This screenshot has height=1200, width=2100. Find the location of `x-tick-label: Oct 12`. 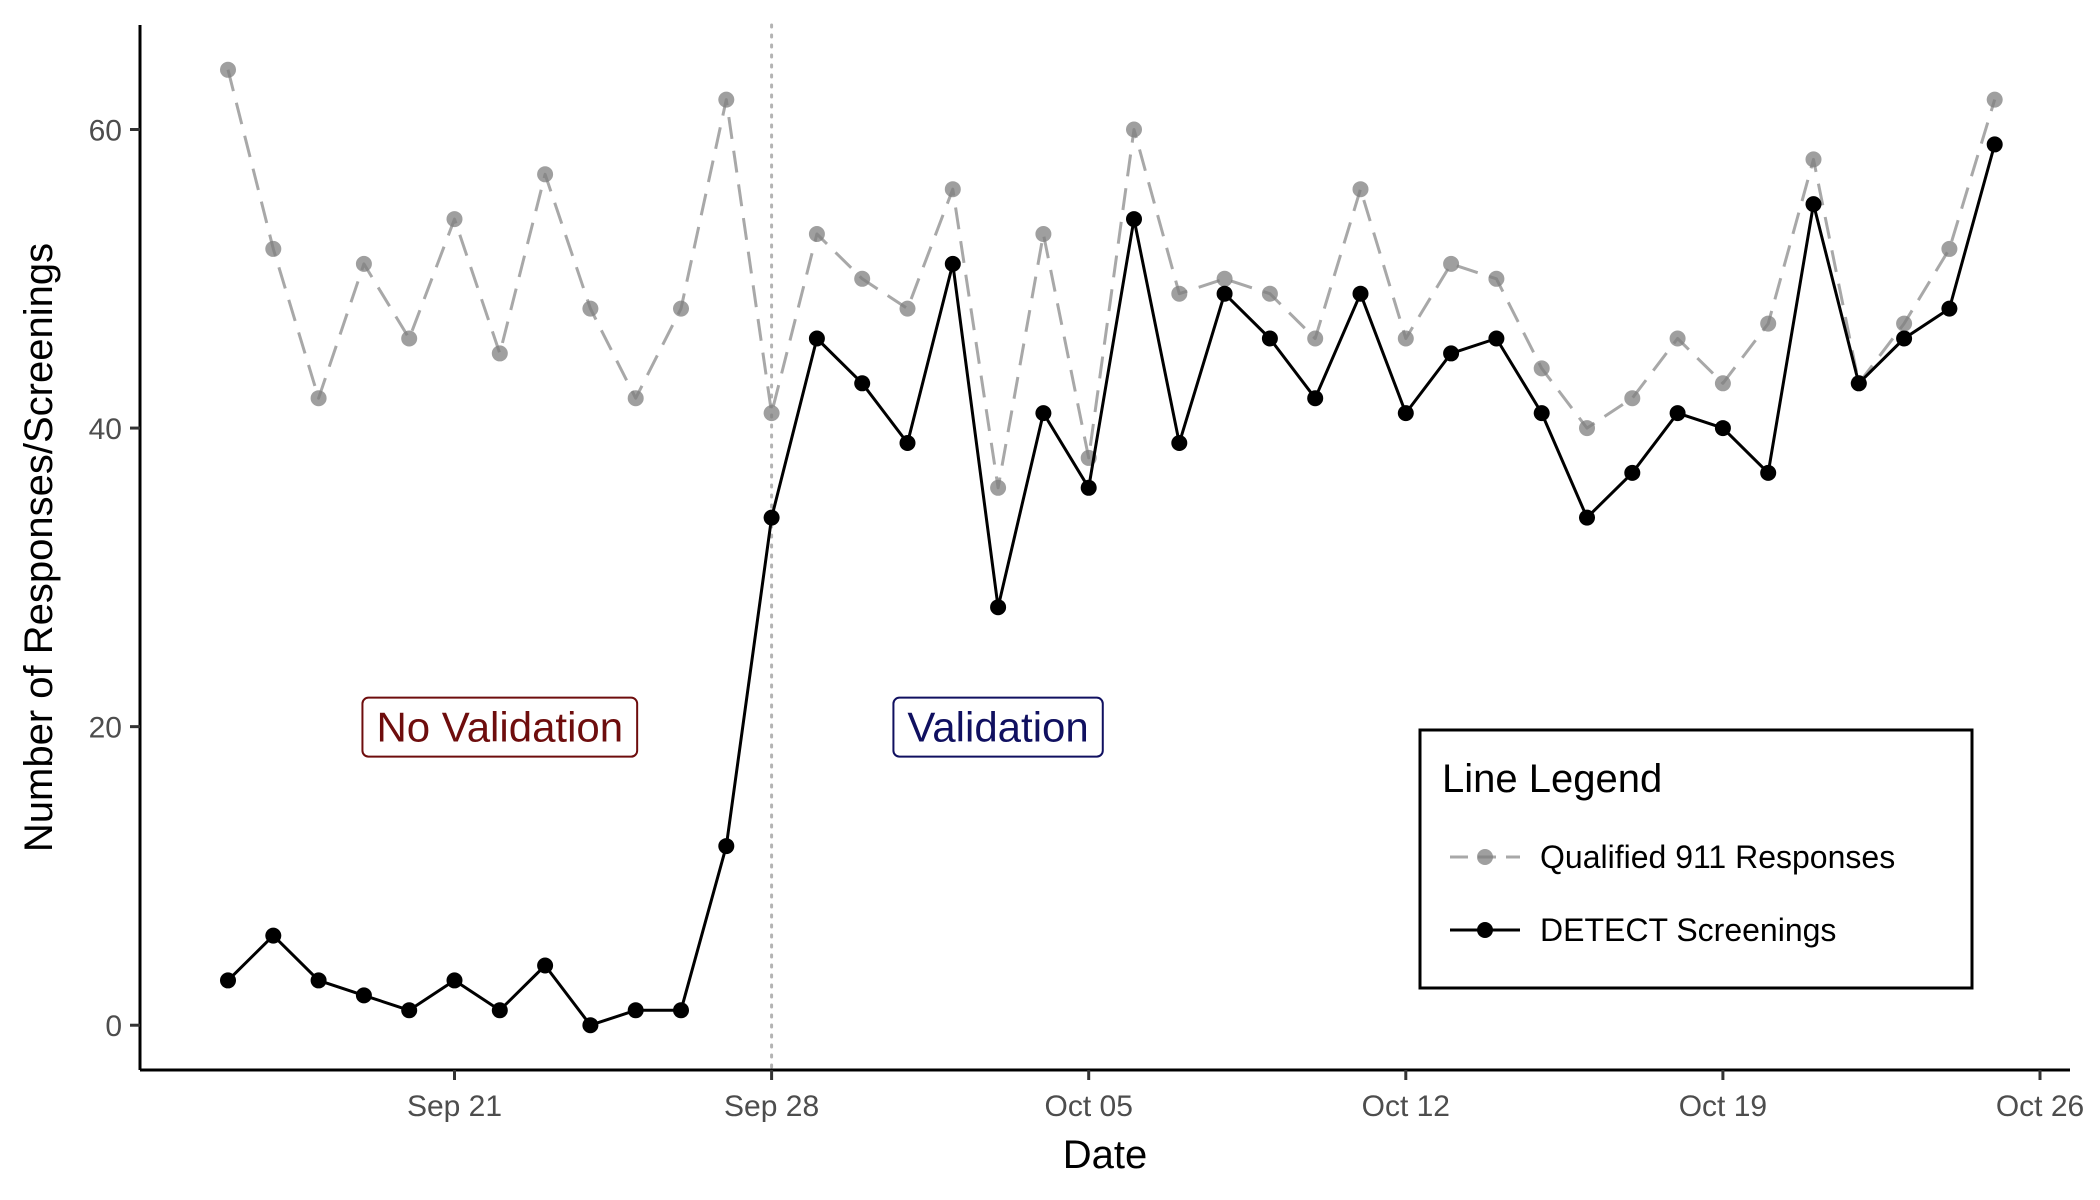

x-tick-label: Oct 12 is located at coordinates (1406, 1106).